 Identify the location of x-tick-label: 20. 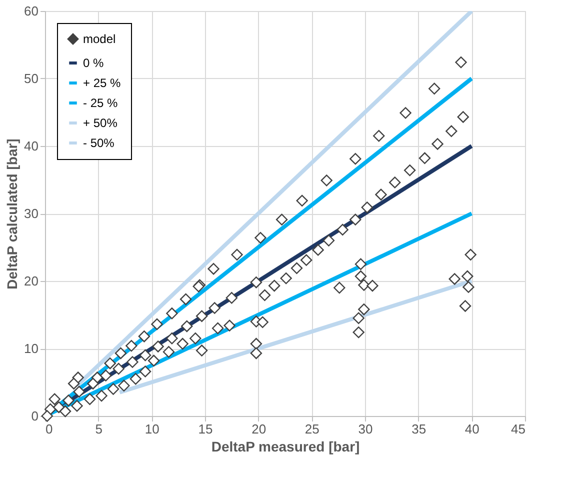
(259, 429).